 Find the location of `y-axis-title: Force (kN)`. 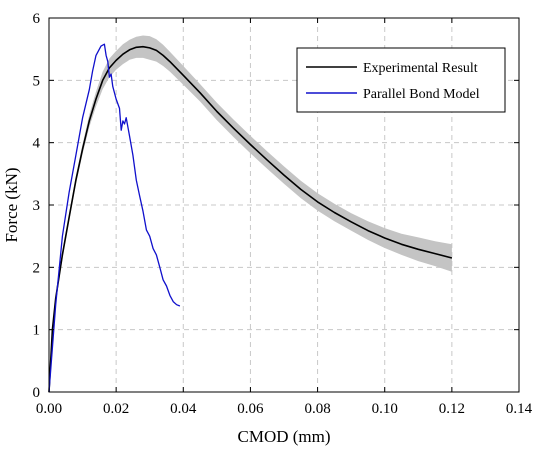

y-axis-title: Force (kN) is located at coordinates (11, 204).